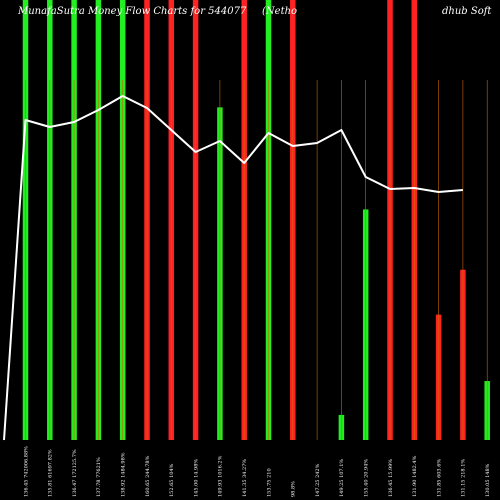 Image resolution: width=500 pixels, height=500 pixels. Describe the element at coordinates (318, 480) in the screenshot. I see `x-tick-label: 147.25 242%` at that location.